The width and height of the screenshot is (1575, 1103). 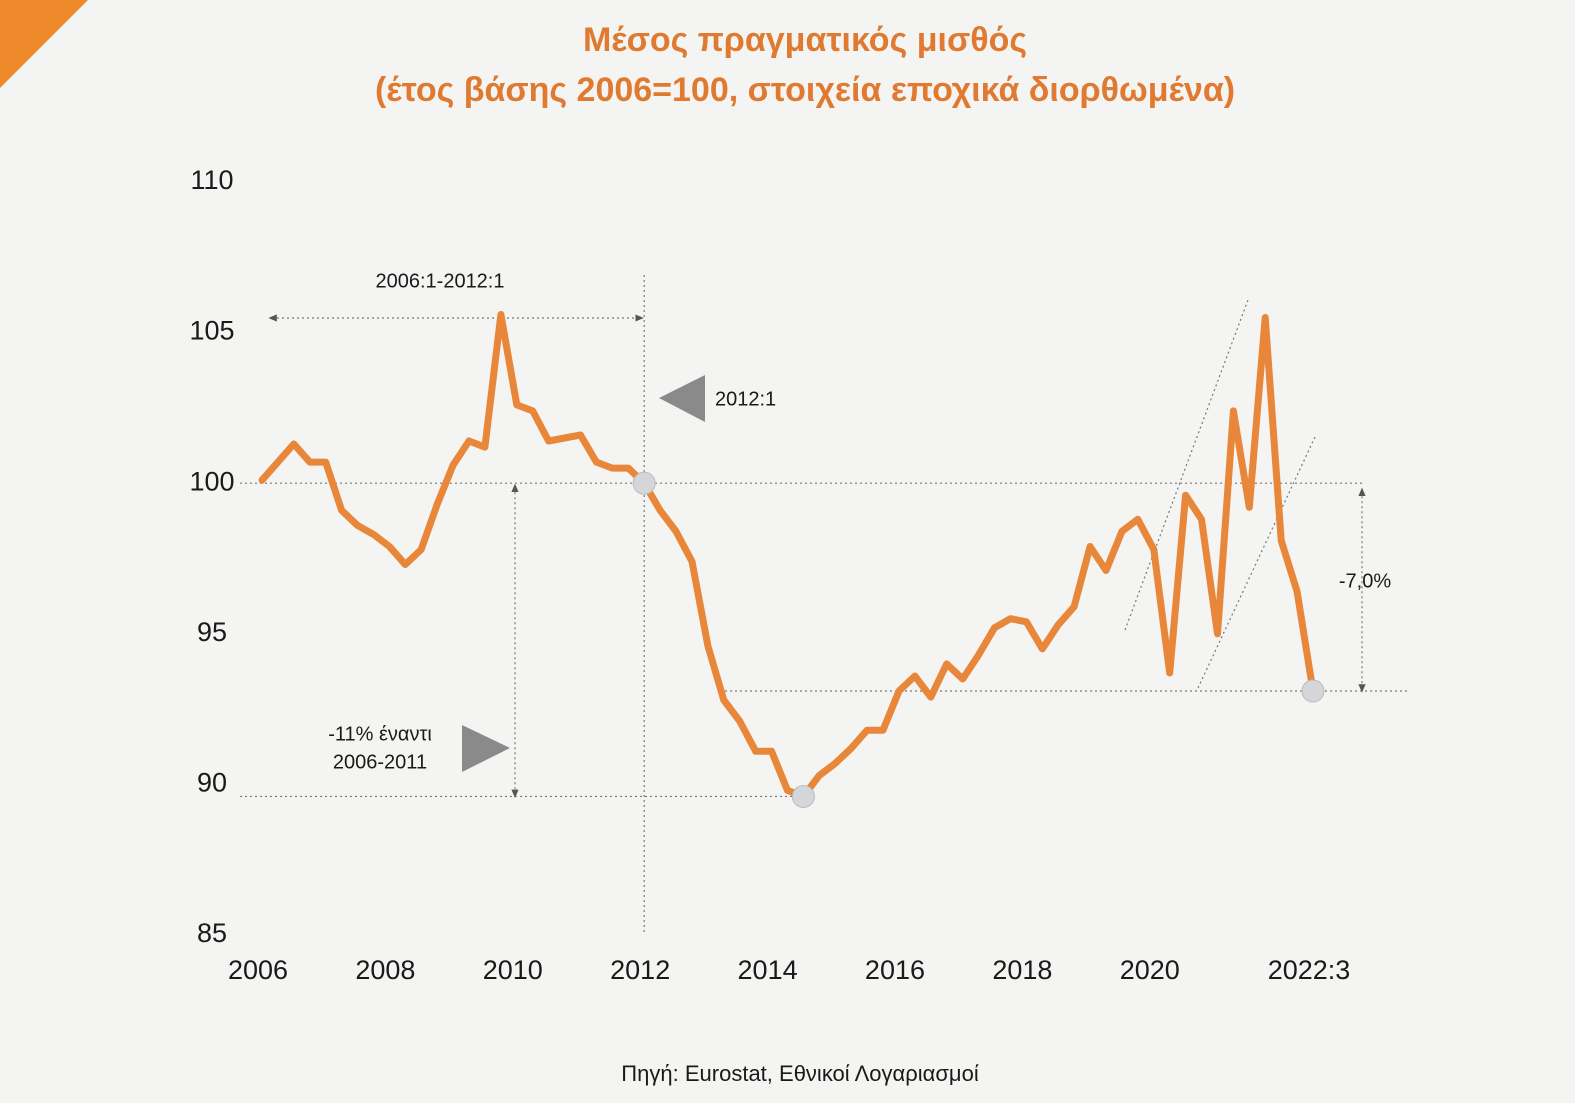 I want to click on y-tick-label: 100, so click(x=211, y=481).